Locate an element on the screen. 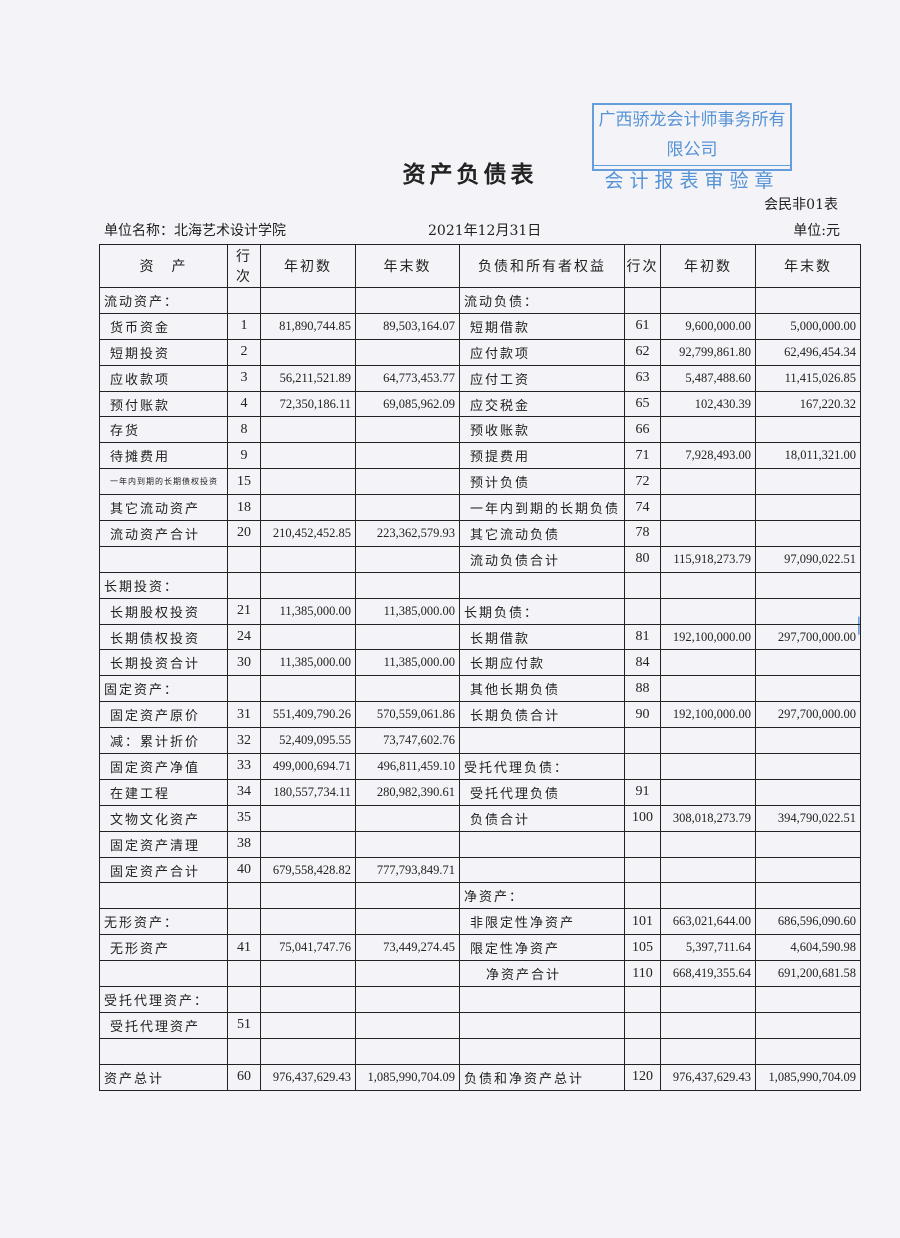 This screenshot has height=1238, width=900. col-end: 年末数 is located at coordinates (808, 266).